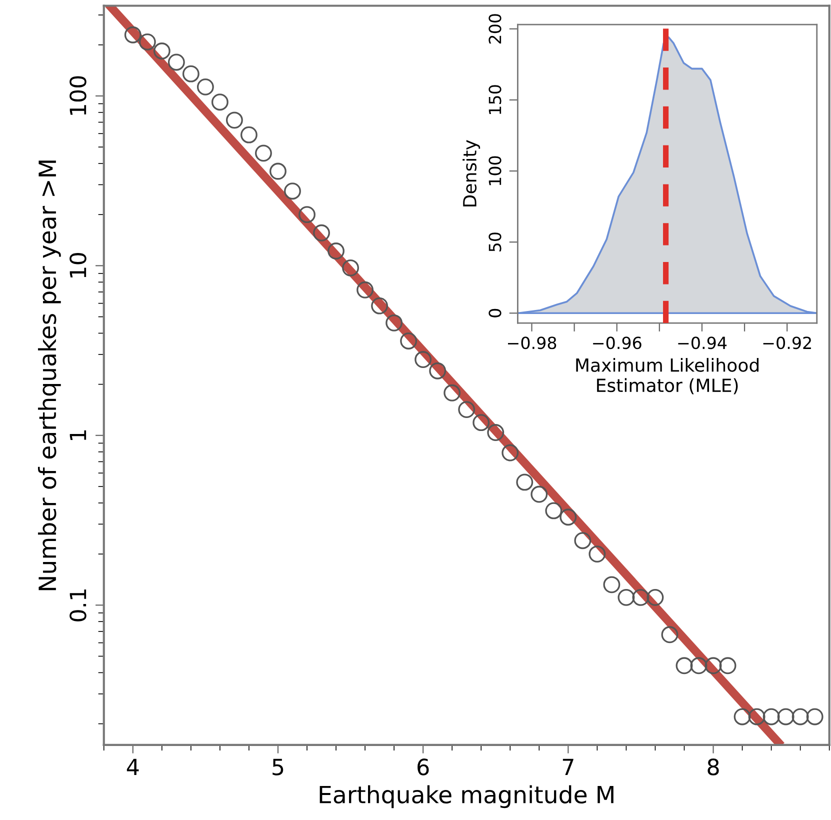  Describe the element at coordinates (532, 343) in the screenshot. I see `x-tick-label: −0.98` at that location.